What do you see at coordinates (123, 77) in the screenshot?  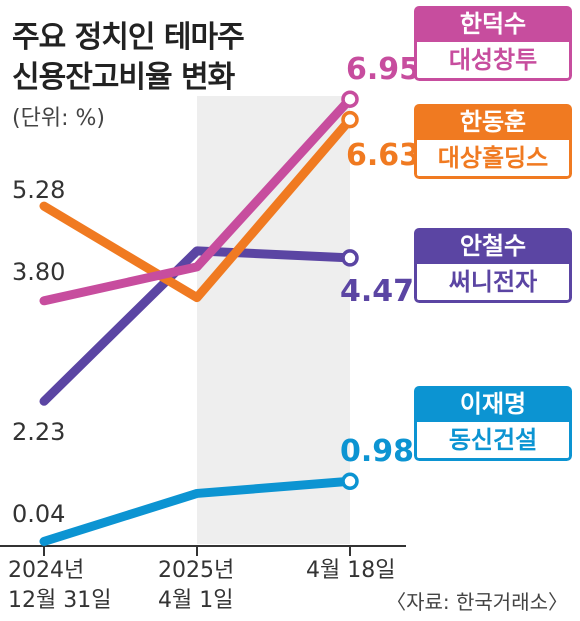 I see `chart-title-line-2: 신용잔고비율 변화` at bounding box center [123, 77].